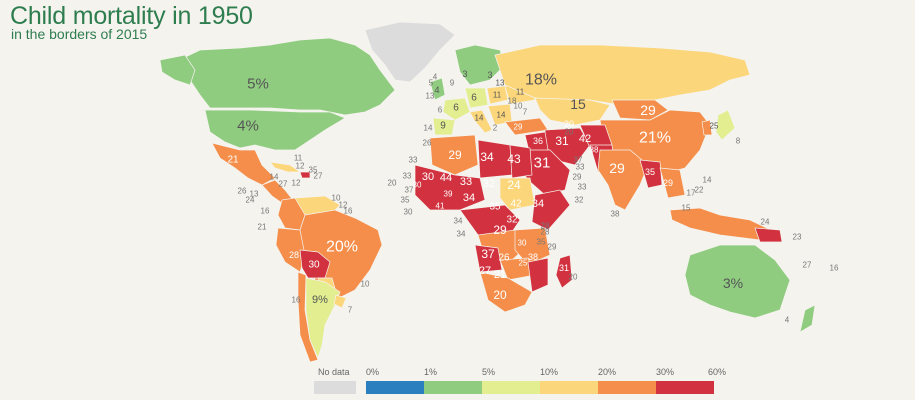 Image resolution: width=915 pixels, height=400 pixels. What do you see at coordinates (765, 222) in the screenshot?
I see `small-label: 24` at bounding box center [765, 222].